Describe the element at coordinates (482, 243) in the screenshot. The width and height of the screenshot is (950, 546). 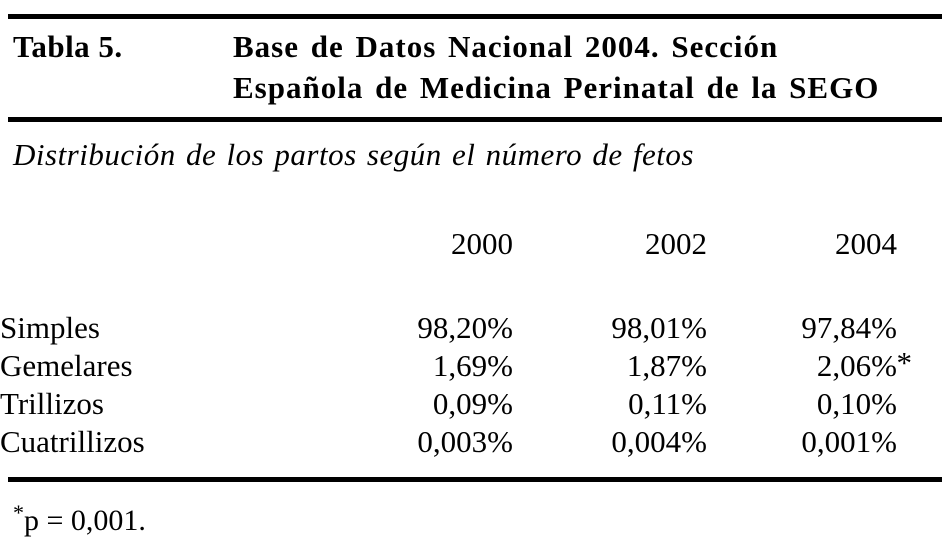
I see `year-column-header: 2000` at that location.